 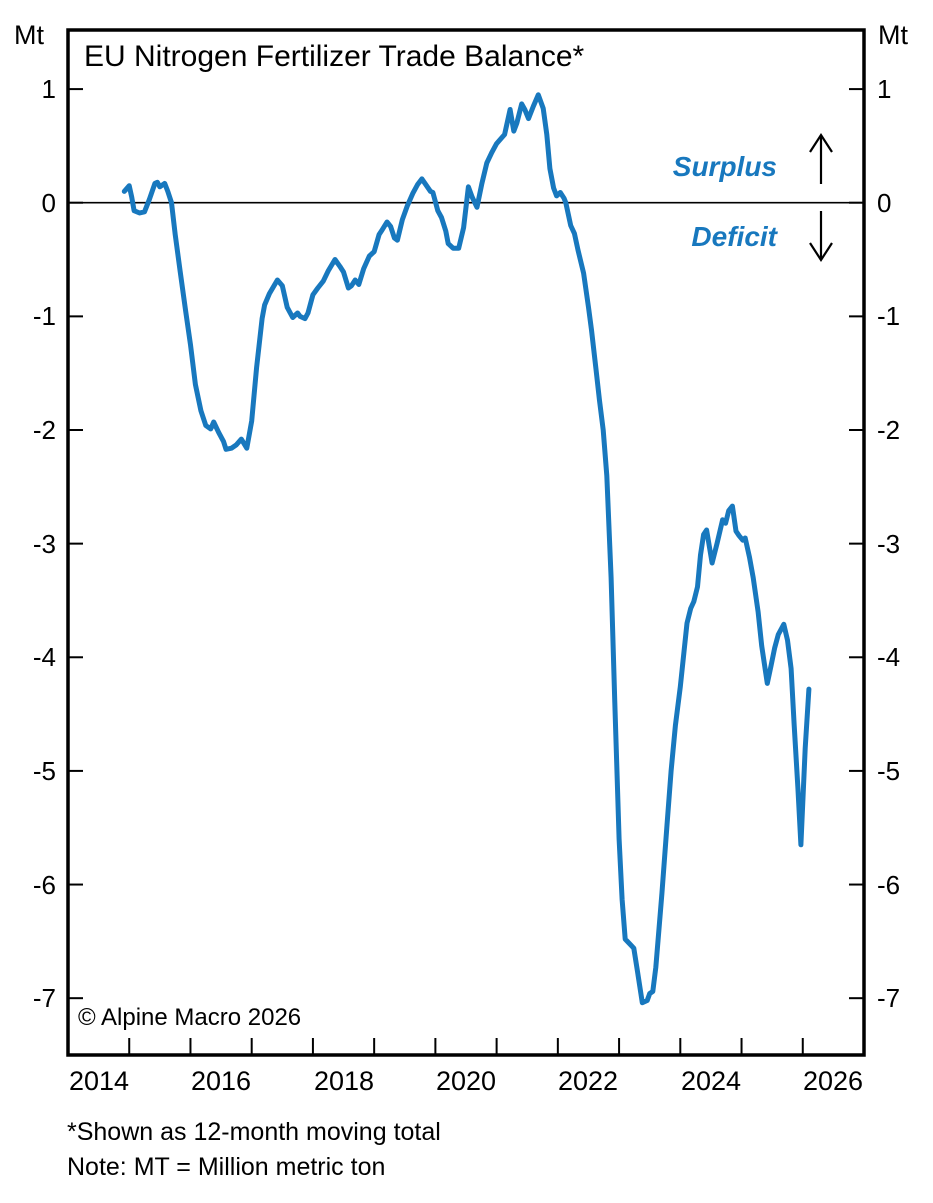 What do you see at coordinates (833, 1081) in the screenshot?
I see `x-tick-label: 2026` at bounding box center [833, 1081].